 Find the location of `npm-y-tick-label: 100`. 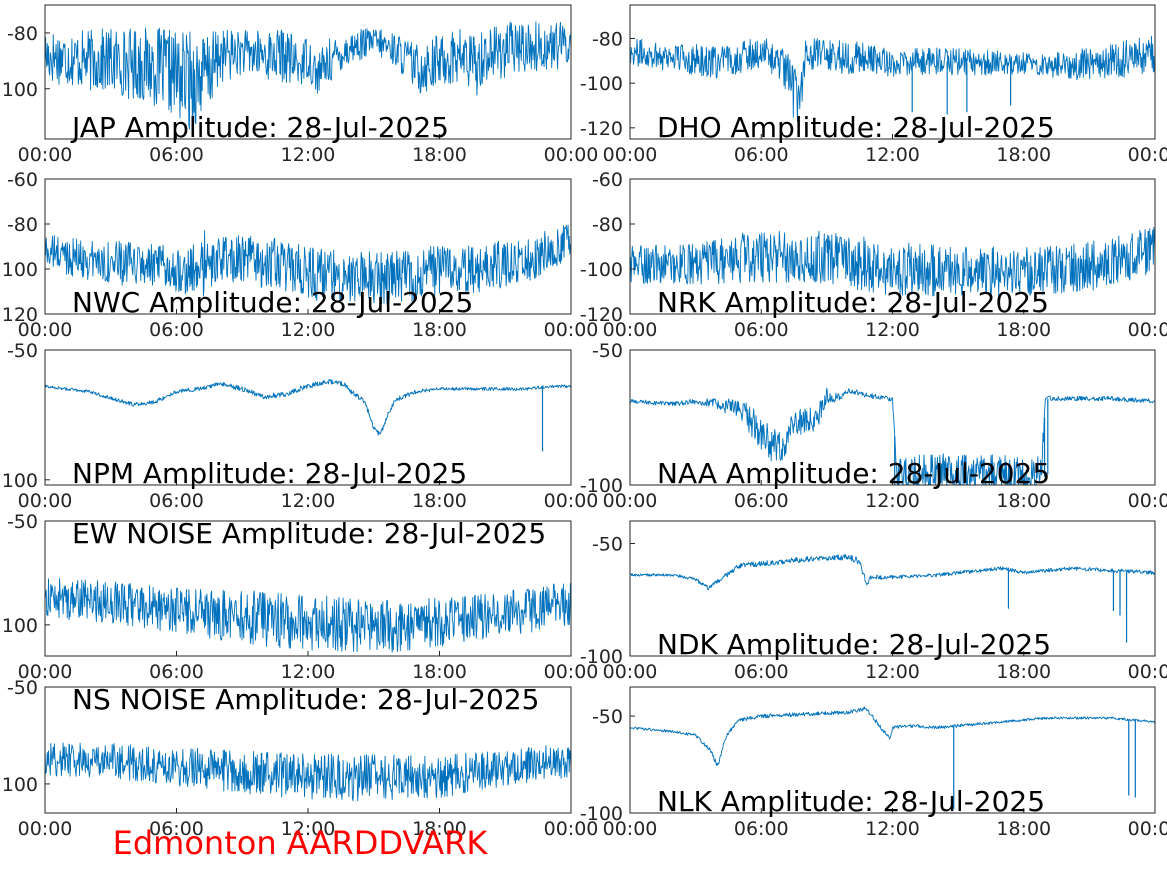

npm-y-tick-label: 100 is located at coordinates (20, 481).